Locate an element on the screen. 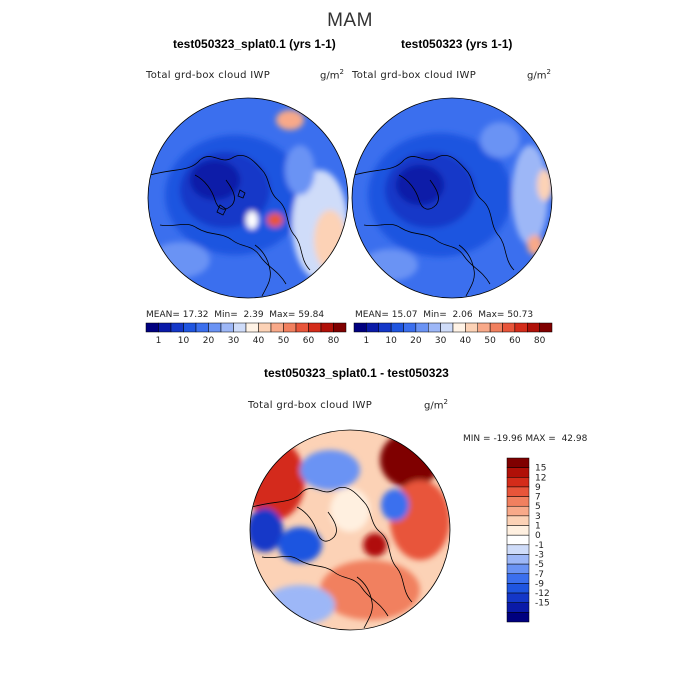 This screenshot has width=700, height=700. diff-colorbar-tick-label: -3 is located at coordinates (539, 555).